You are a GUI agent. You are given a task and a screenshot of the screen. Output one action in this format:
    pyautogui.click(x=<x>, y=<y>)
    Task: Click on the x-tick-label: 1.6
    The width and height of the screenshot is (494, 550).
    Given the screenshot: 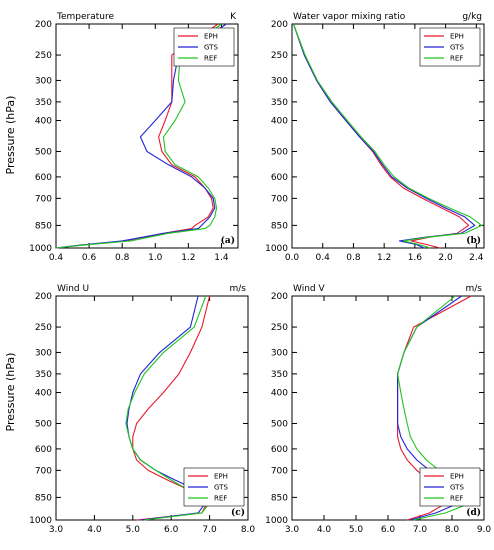 What is the action you would take?
    pyautogui.click(x=415, y=258)
    